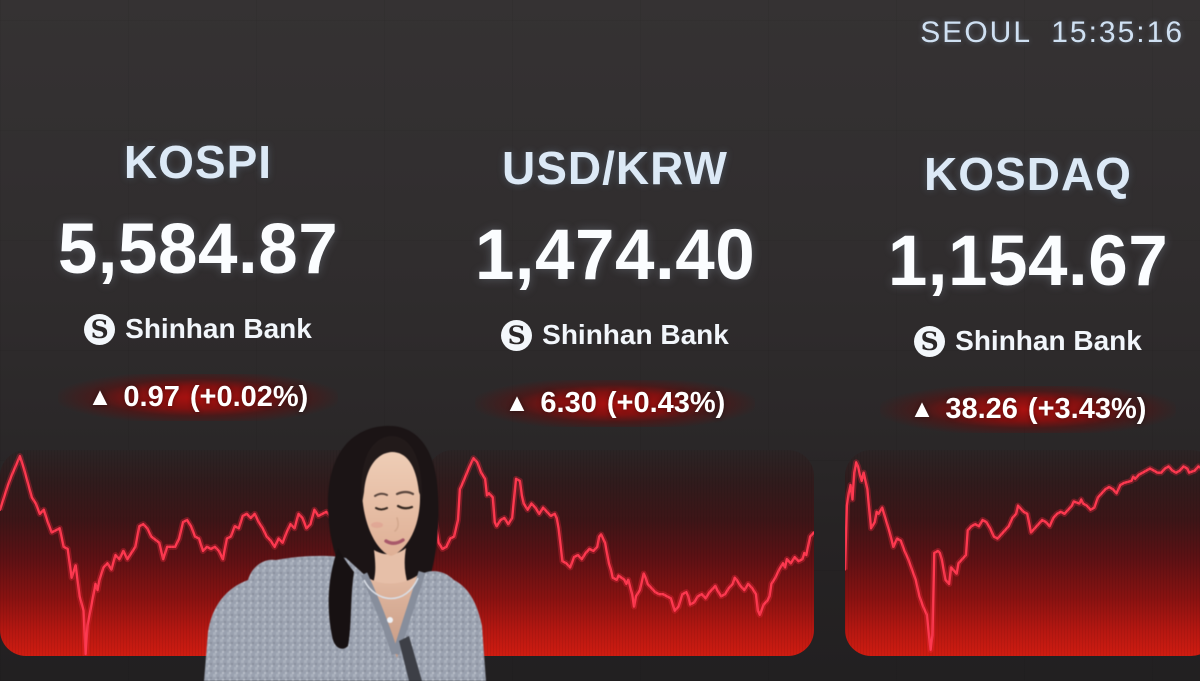 The image size is (1200, 681). I want to click on face-features, so click(393, 517).